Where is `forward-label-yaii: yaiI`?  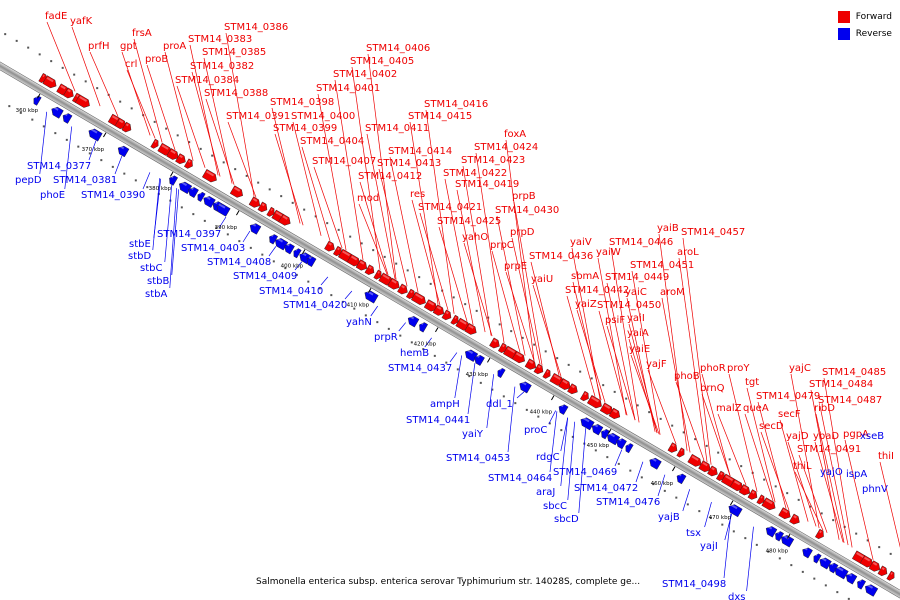 forward-label-yaii: yaiI is located at coordinates (636, 318).